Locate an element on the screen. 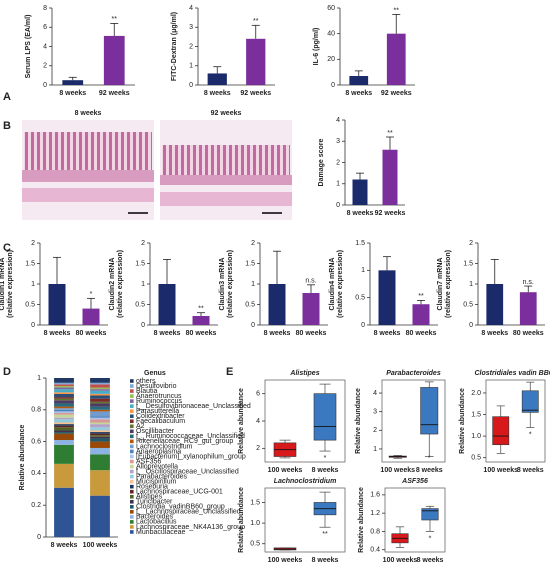  y-axis-label: (relative expression) is located at coordinates (120, 284).